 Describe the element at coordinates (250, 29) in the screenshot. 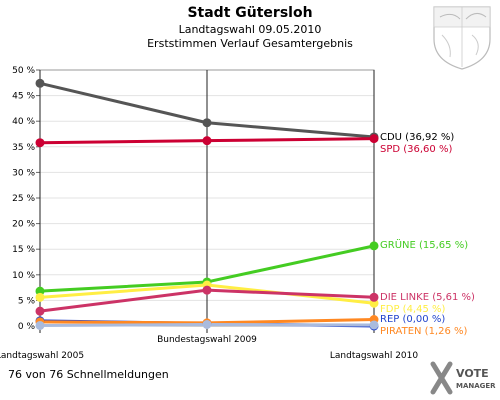

I see `chart-subtitle-election: Landtagswahl 09.05.2010` at that location.